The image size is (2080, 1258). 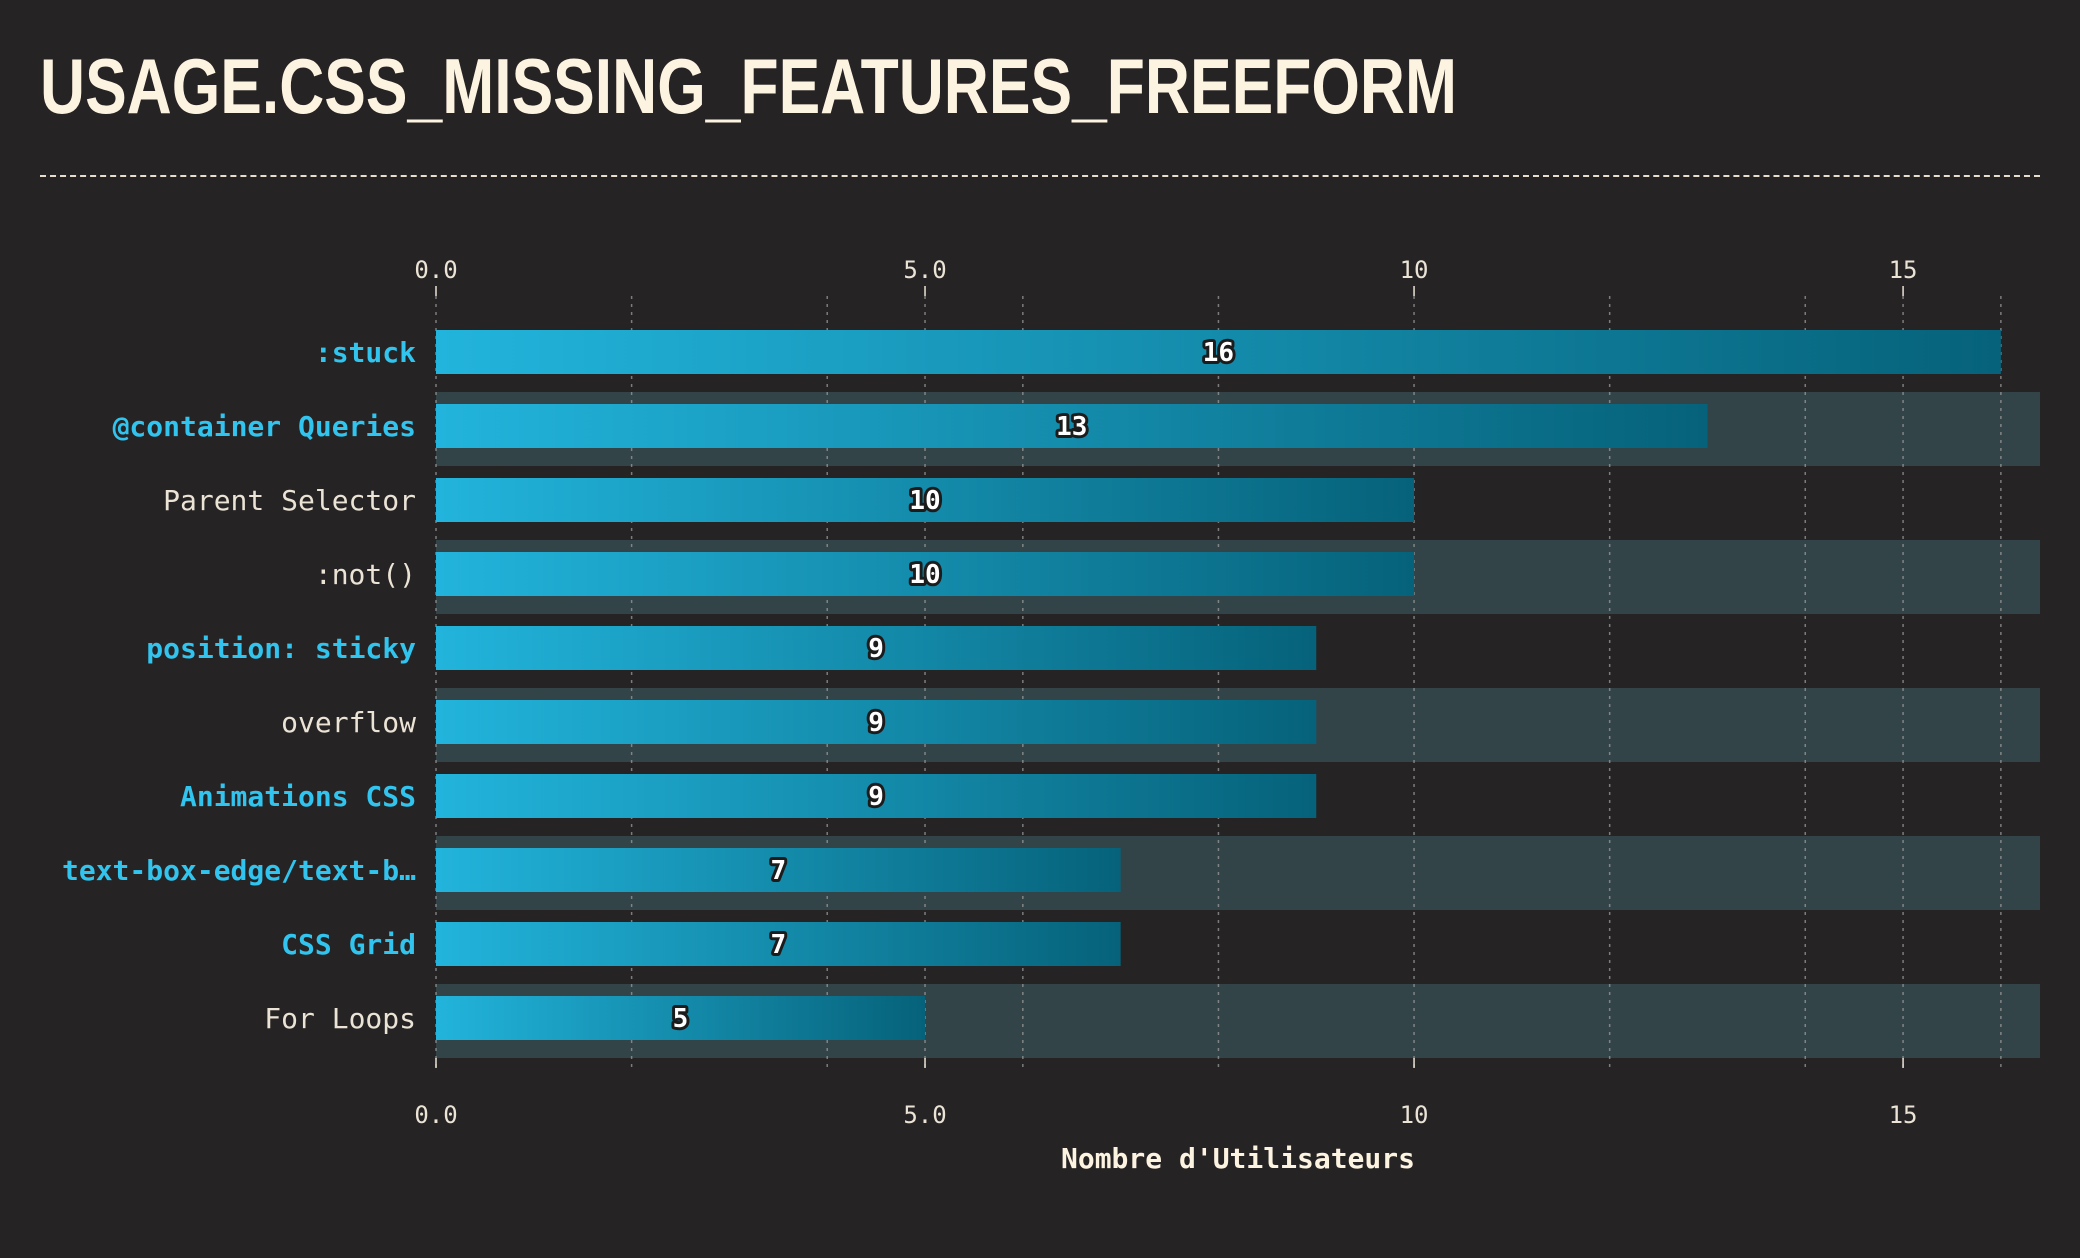 I want to click on bar-value-label: 16, so click(x=1218, y=353).